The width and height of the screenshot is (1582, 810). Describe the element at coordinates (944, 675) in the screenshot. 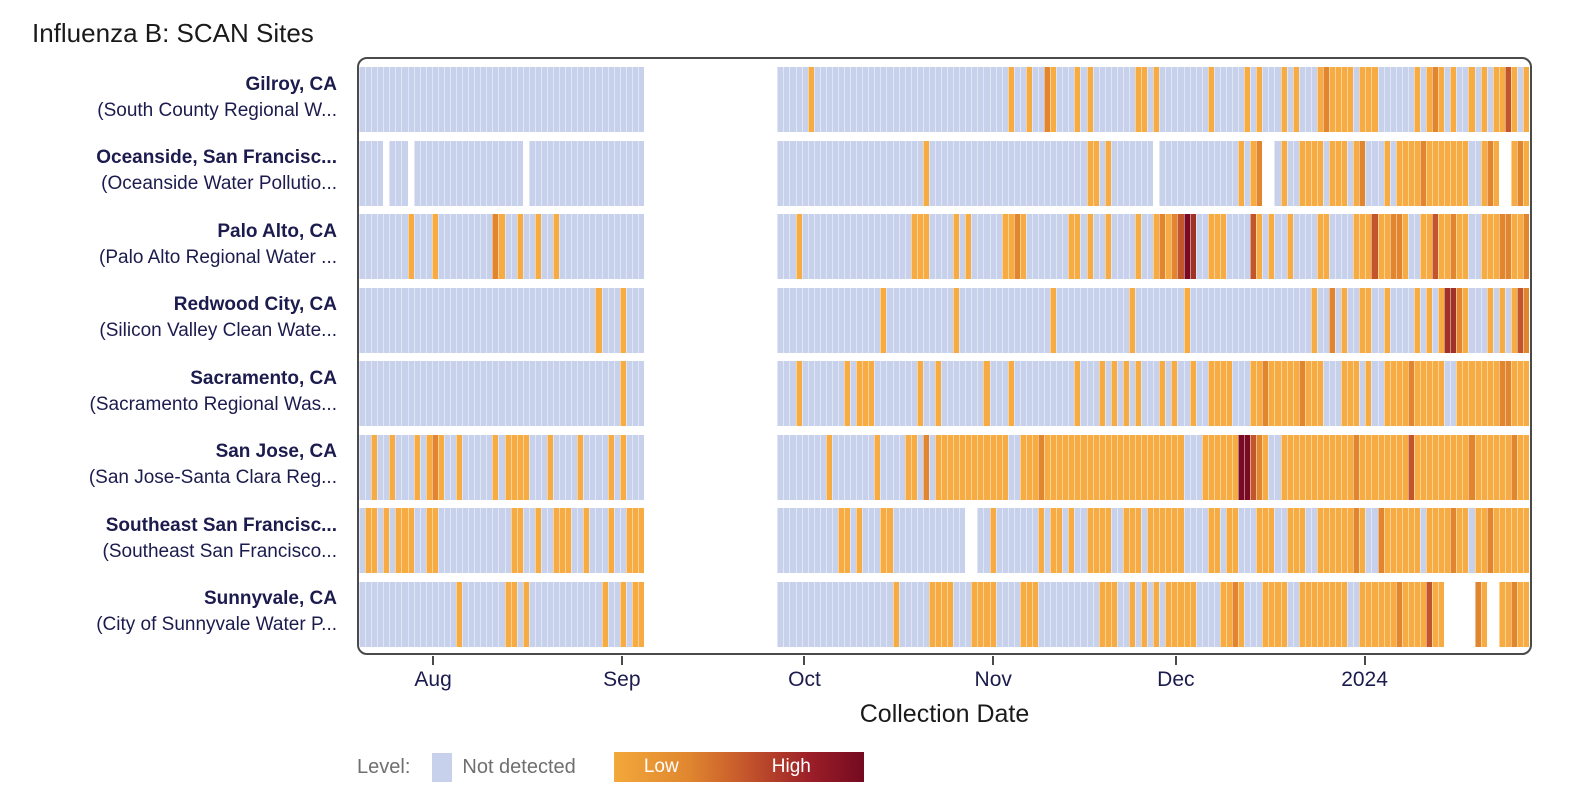

I see `x-axis: Aug Sep Oct Nov Dec 2024` at that location.